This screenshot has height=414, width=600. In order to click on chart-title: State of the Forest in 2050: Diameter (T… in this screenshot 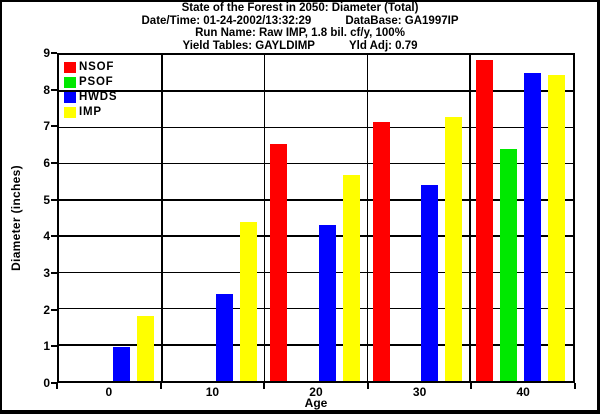, I will do `click(300, 8)`.